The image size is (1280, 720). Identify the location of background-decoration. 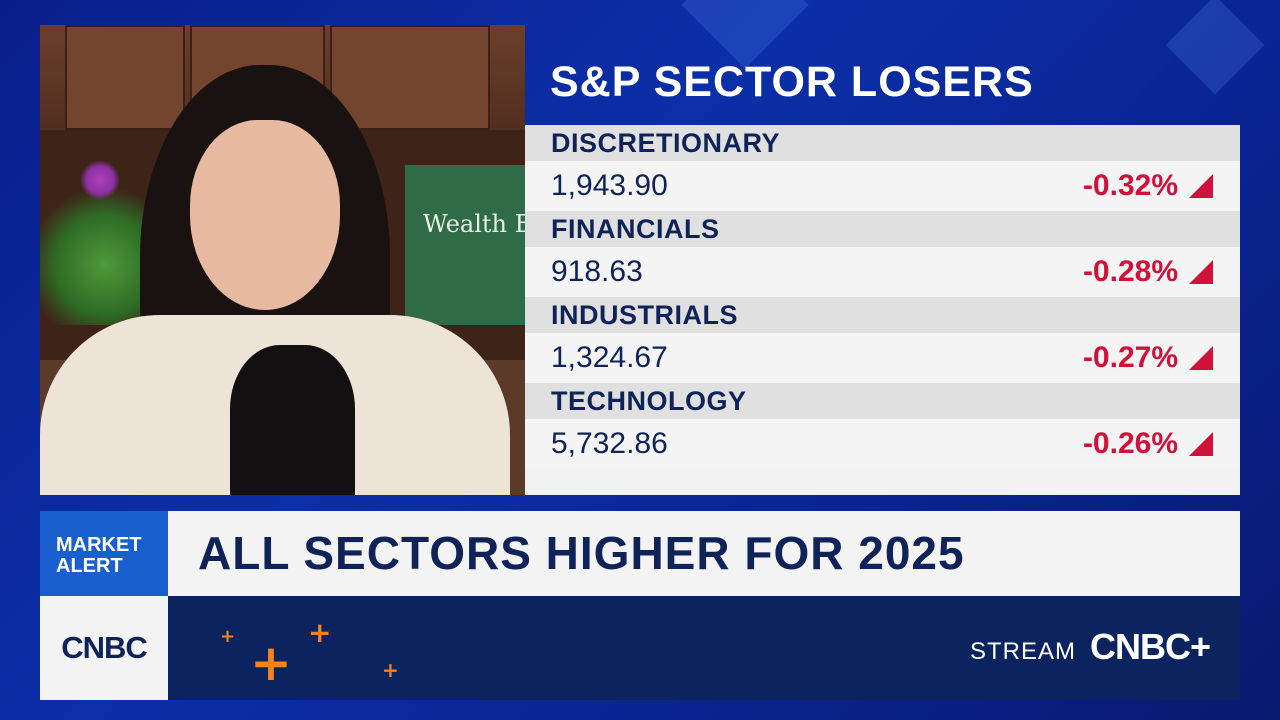
(1215, 47).